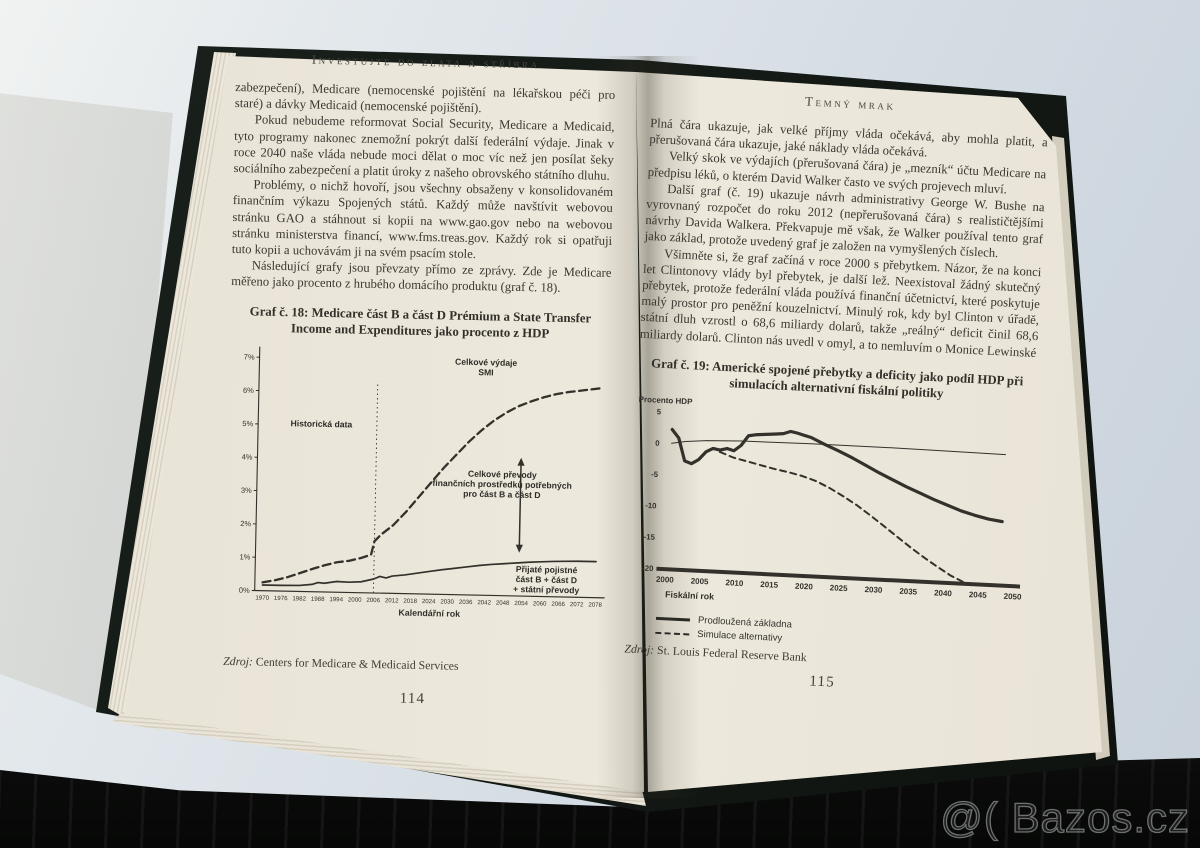  What do you see at coordinates (281, 598) in the screenshot?
I see `svg-text: 1976` at bounding box center [281, 598].